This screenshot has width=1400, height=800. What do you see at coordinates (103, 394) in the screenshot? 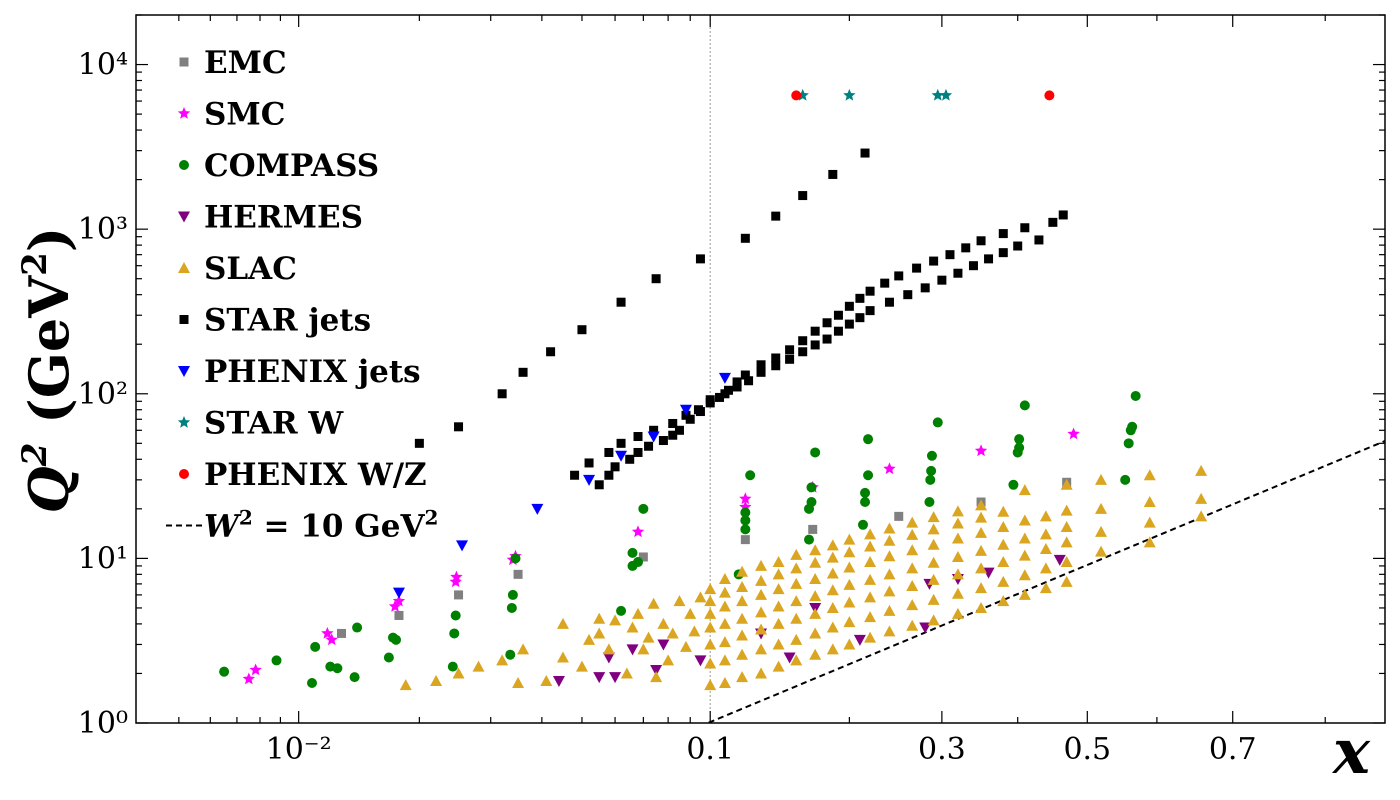
I see `y-tick-label: 10²` at bounding box center [103, 394].